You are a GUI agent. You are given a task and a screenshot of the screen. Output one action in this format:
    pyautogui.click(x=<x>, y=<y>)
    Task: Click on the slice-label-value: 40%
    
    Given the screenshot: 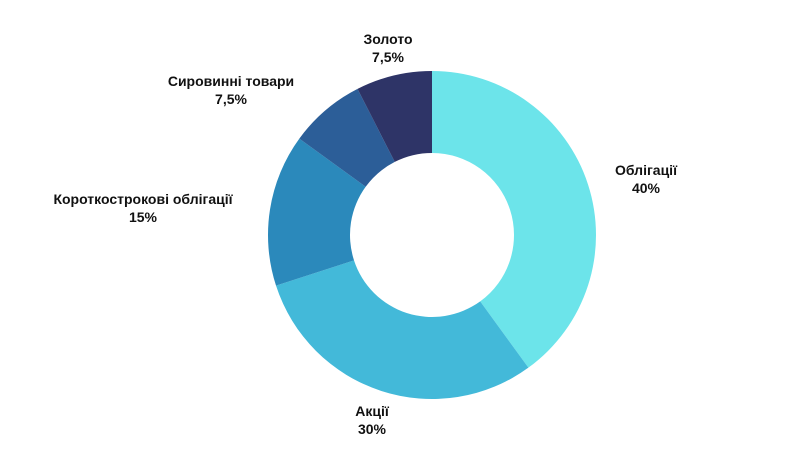 What is the action you would take?
    pyautogui.click(x=646, y=188)
    